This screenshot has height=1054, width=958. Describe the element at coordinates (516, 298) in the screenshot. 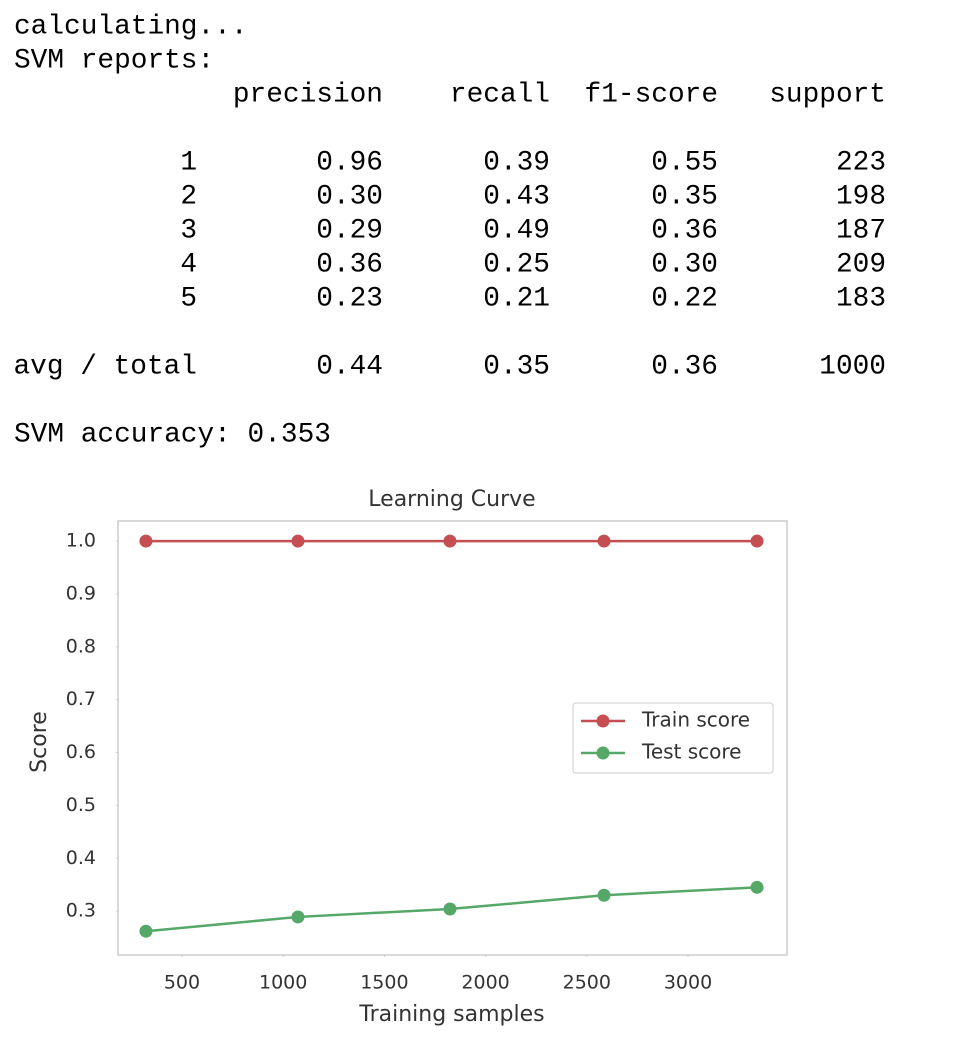

I see `table-cell: 0.21` at that location.